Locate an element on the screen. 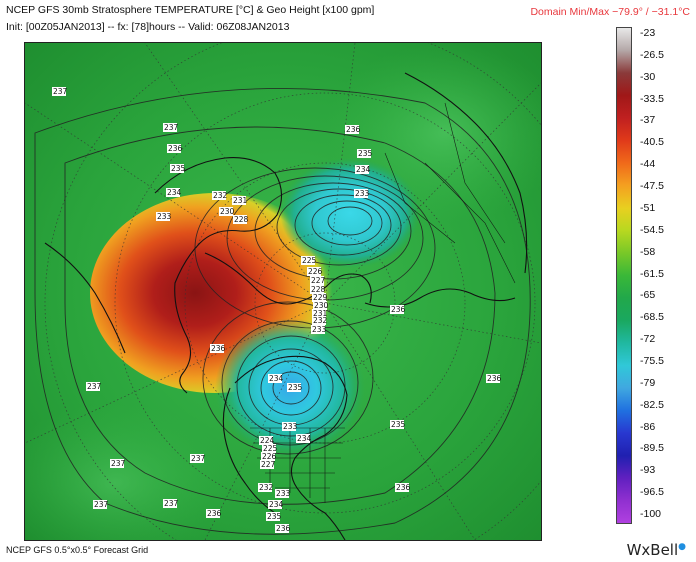 This screenshot has width=696, height=562. colorbar-tick-label: -79 is located at coordinates (648, 382).